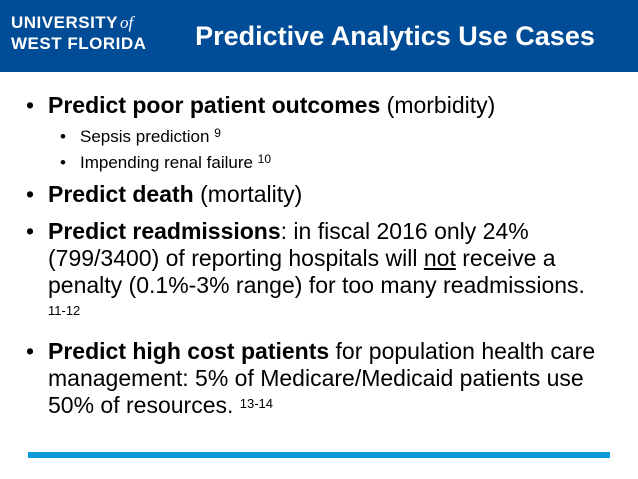 Image resolution: width=638 pixels, height=479 pixels. Describe the element at coordinates (65, 22) in the screenshot. I see `logo-line1: UNIVERSITY` at that location.